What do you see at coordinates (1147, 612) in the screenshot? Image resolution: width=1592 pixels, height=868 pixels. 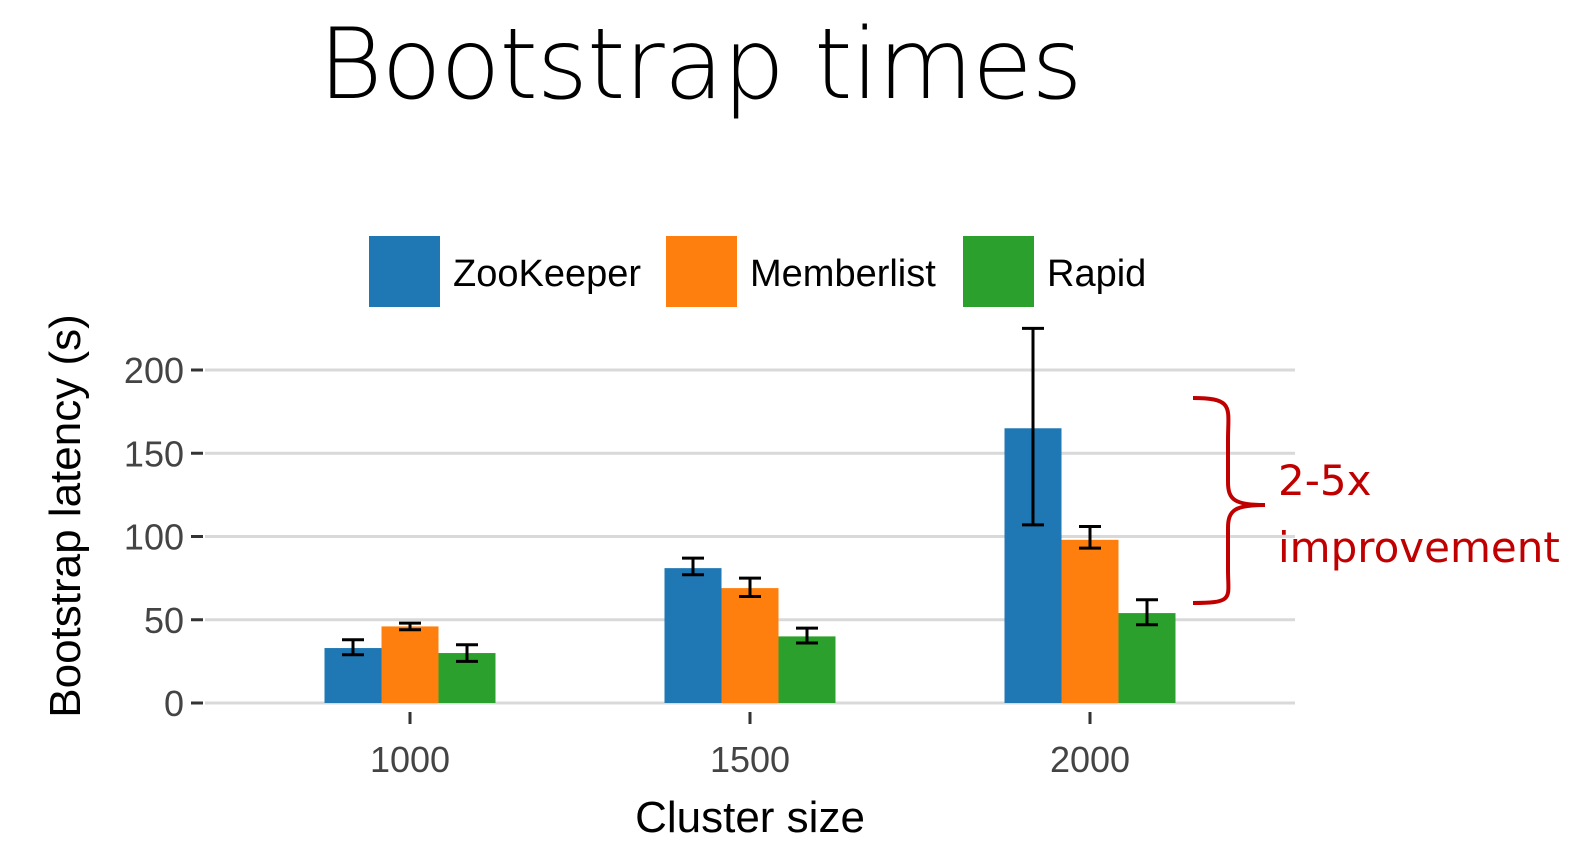 I see `errorbar-rapid-2000` at bounding box center [1147, 612].